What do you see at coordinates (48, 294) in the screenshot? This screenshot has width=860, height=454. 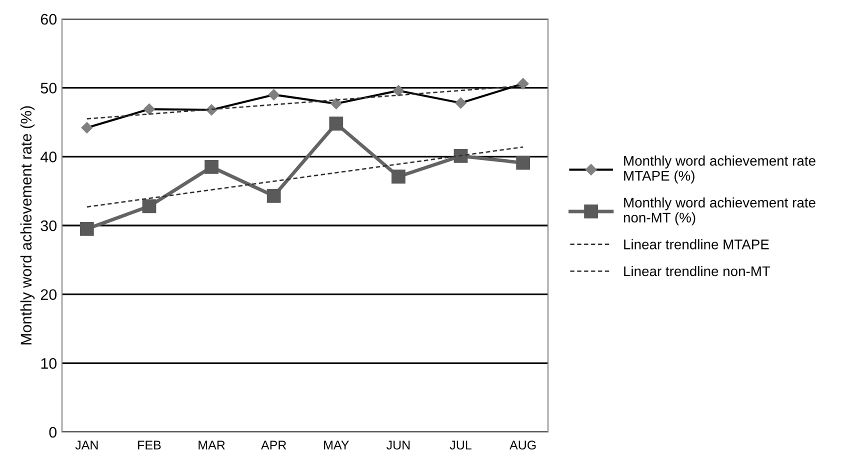 I see `y-tick-label: 20` at bounding box center [48, 294].